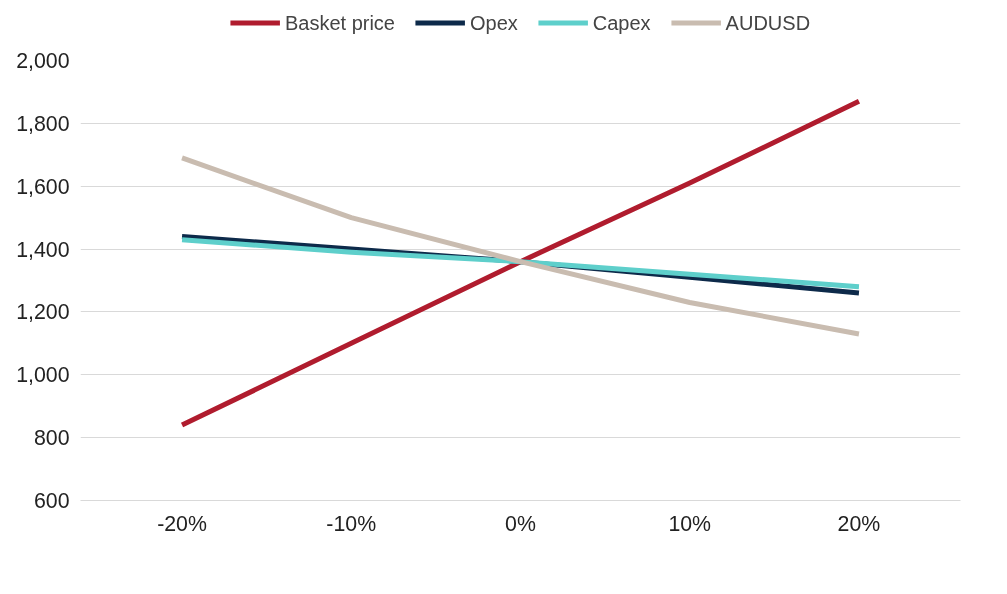 The image size is (1007, 594). What do you see at coordinates (182, 523) in the screenshot?
I see `x-tick-label: -20%` at bounding box center [182, 523].